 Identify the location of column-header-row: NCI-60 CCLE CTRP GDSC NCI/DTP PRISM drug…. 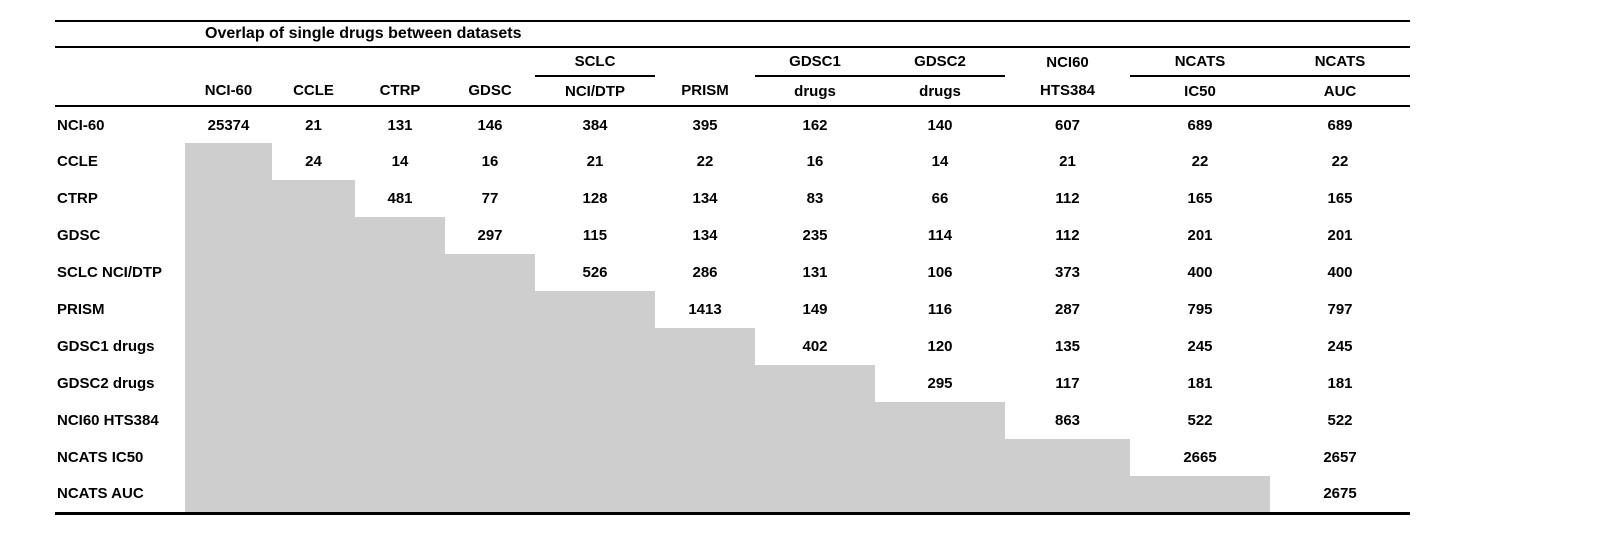
(732, 91).